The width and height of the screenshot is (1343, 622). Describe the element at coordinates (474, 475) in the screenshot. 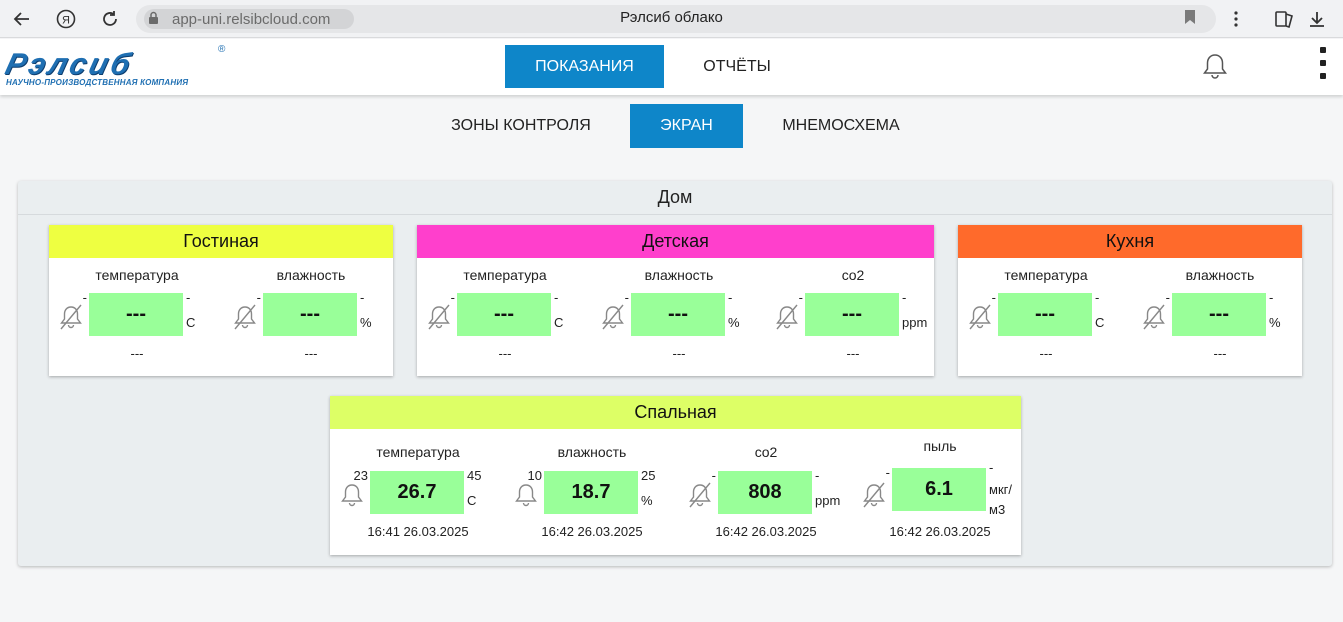

I see `sensor-high-threshold: 45` at that location.